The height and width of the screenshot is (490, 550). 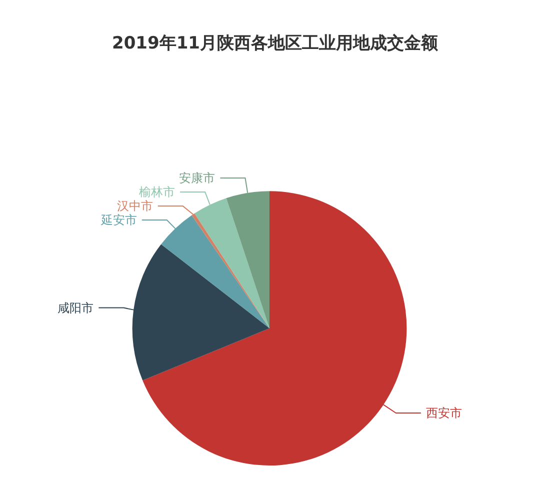 What do you see at coordinates (118, 220) in the screenshot?
I see `slice-label: 延安市` at bounding box center [118, 220].